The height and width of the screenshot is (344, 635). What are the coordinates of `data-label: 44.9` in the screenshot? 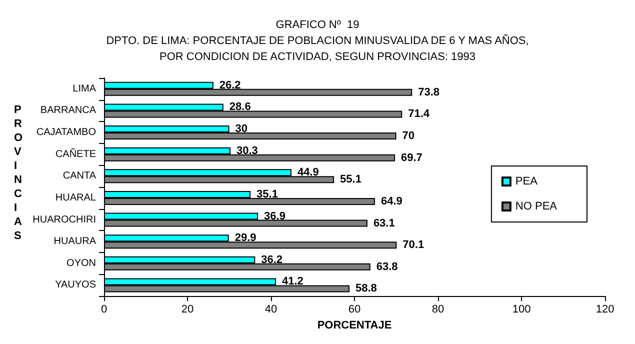 It's located at (308, 172).